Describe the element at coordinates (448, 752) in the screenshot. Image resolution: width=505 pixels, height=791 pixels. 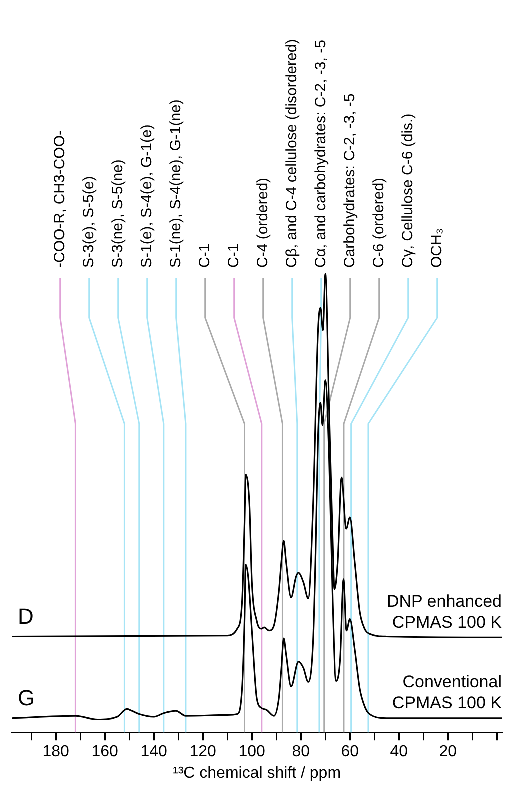
I see `x-tick-label: 20` at that location.